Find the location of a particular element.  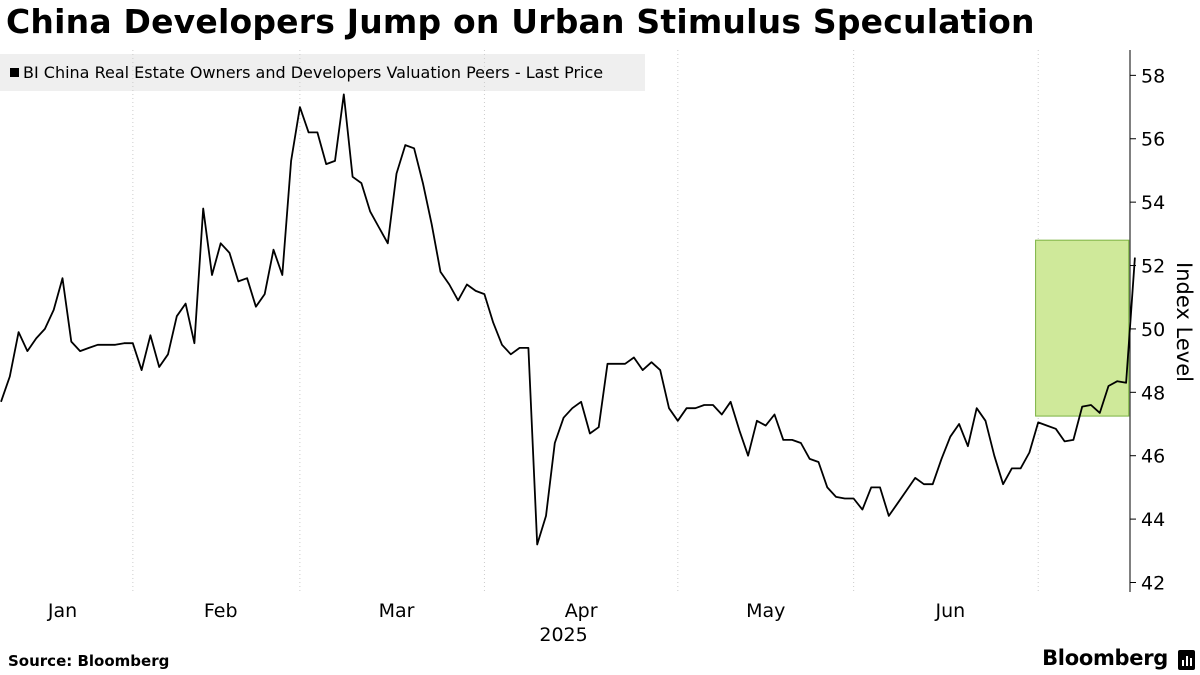

y-tick-label: 52 is located at coordinates (1153, 267).